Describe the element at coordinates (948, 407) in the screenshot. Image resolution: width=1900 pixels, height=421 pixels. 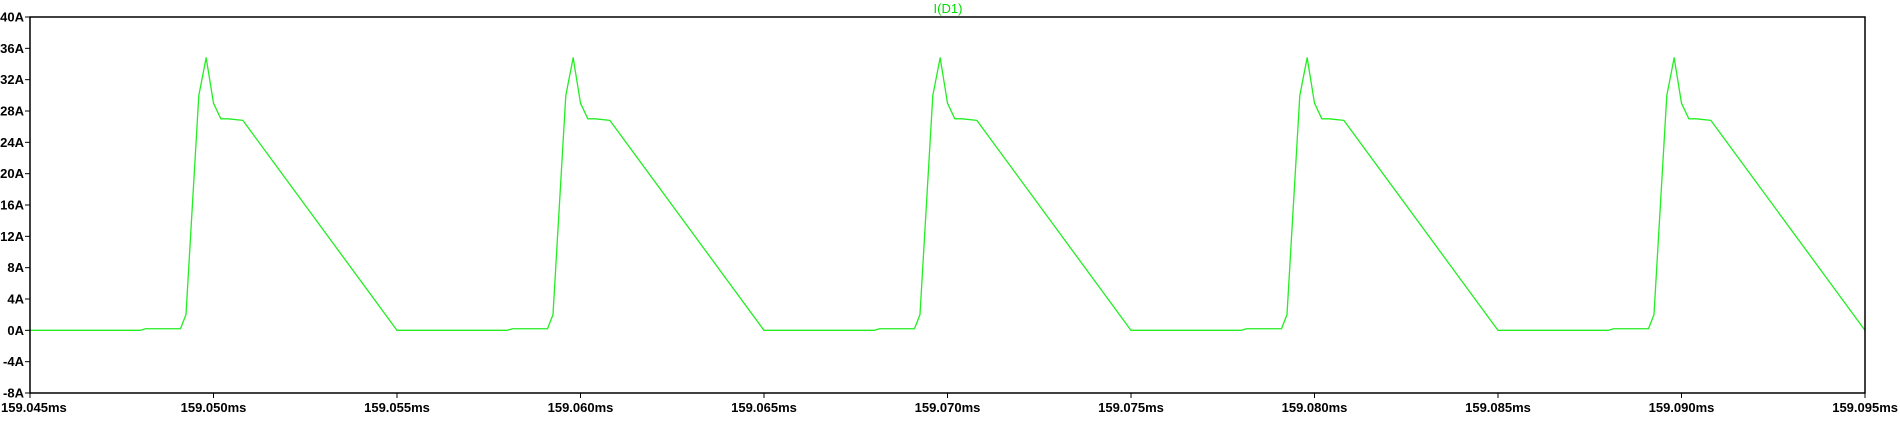
I see `x-tick-label: 159.070ms` at that location.